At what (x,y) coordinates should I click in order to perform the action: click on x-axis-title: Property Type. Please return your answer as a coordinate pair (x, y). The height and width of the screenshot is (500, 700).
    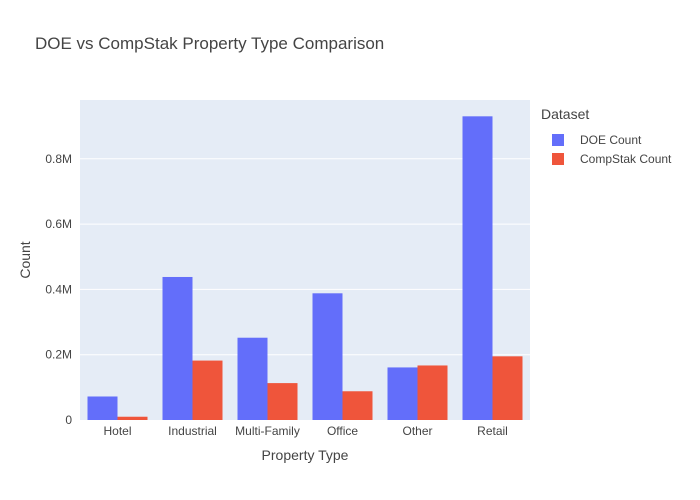
    Looking at the image, I should click on (305, 455).